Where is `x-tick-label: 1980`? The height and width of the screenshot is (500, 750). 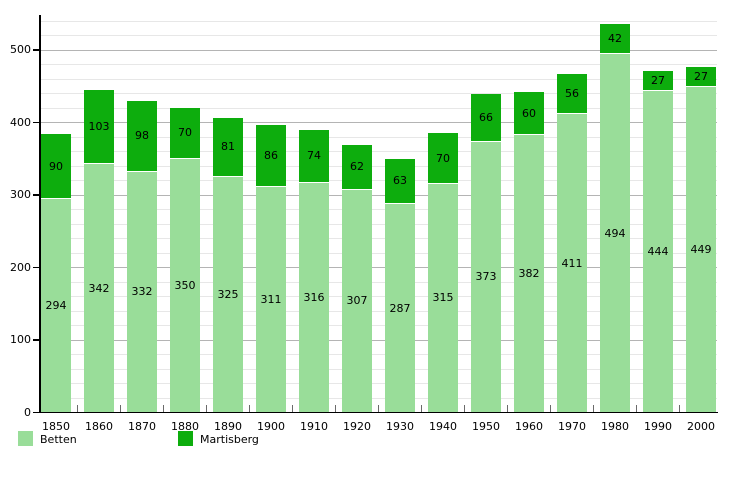
x-tick-label: 1980 is located at coordinates (615, 426).